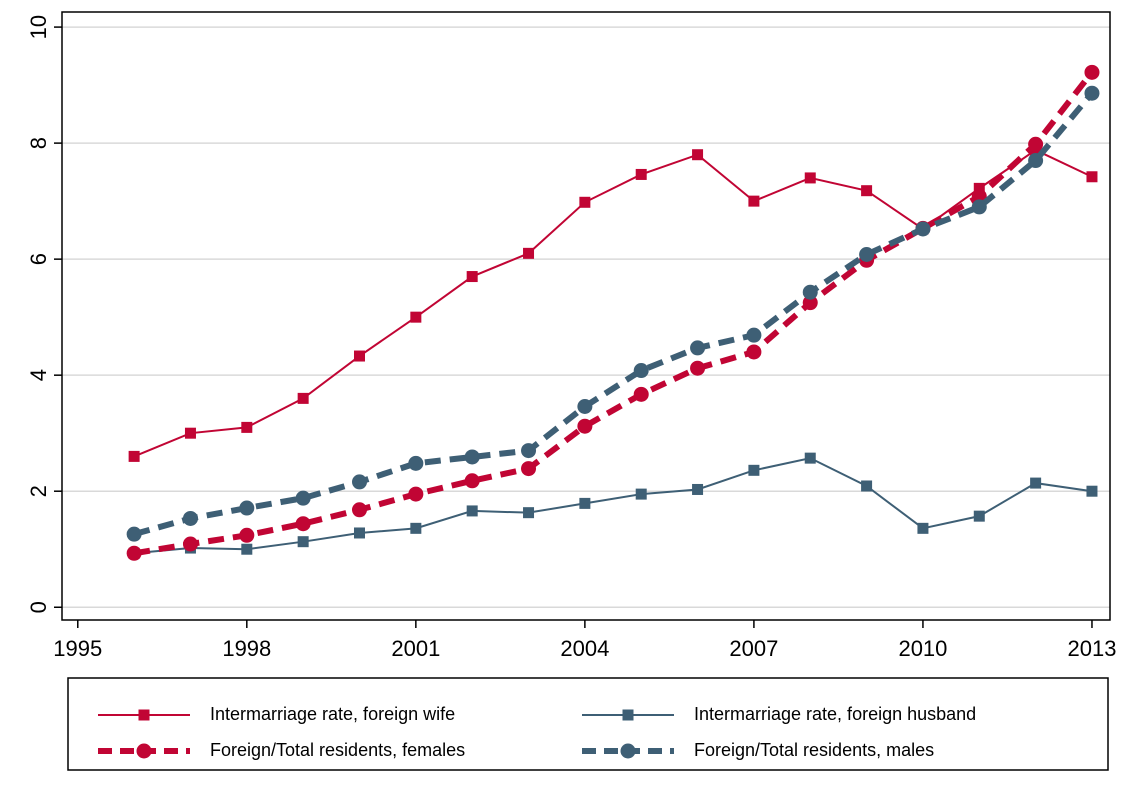 The height and width of the screenshot is (788, 1130). I want to click on y-tick-label: 10, so click(38, 27).